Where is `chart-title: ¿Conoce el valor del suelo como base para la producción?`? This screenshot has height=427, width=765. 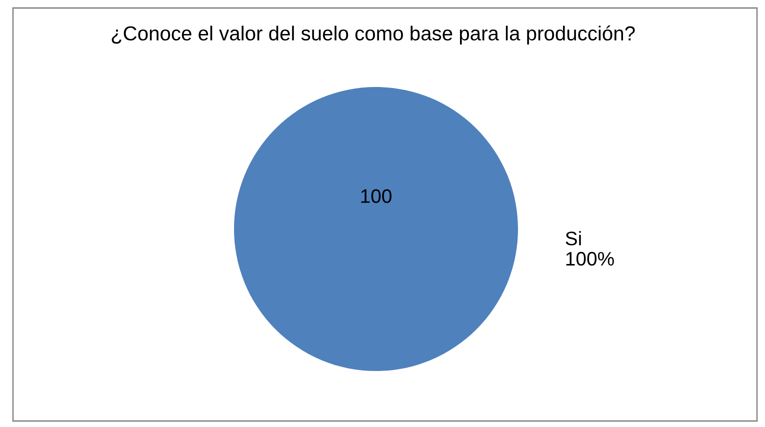
chart-title: ¿Conoce el valor del suelo como base para la producción? is located at coordinates (373, 35).